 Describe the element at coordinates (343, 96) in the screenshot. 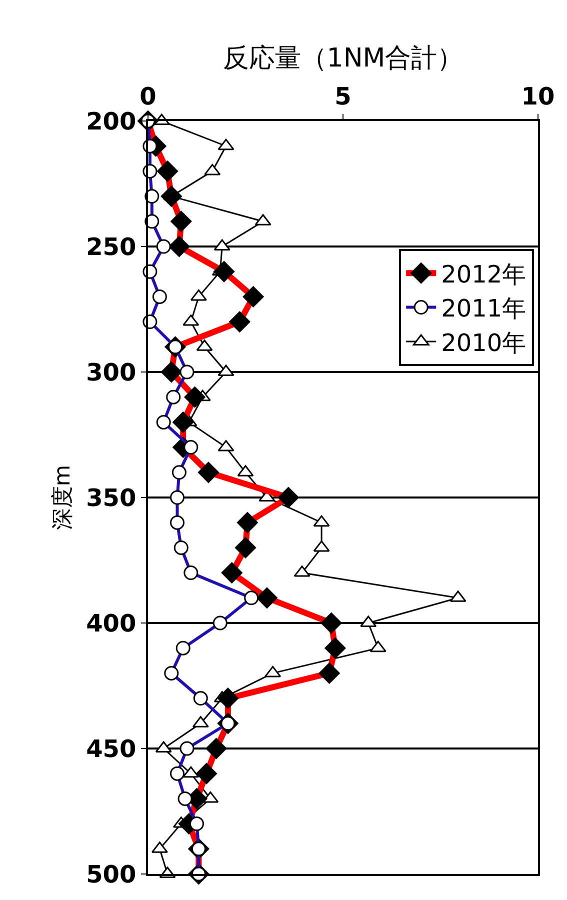

I see `x-tick-label: 5` at that location.